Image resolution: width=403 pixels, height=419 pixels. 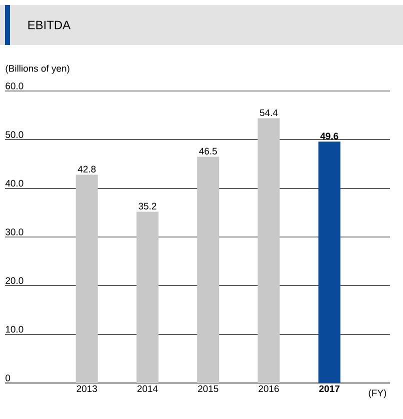 What do you see at coordinates (329, 136) in the screenshot?
I see `data-label: 49.6` at bounding box center [329, 136].